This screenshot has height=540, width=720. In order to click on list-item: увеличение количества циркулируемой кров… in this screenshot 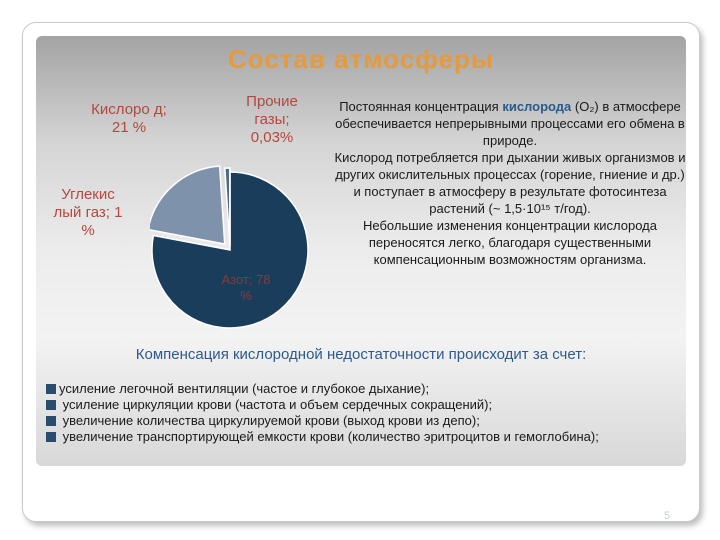, I will do `click(356, 421)`.